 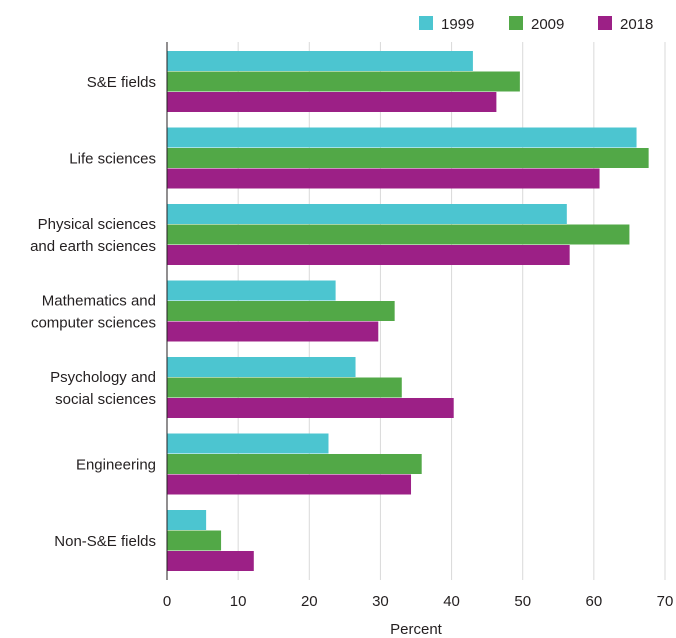 I want to click on x-axis-title: Percent, so click(x=416, y=629).